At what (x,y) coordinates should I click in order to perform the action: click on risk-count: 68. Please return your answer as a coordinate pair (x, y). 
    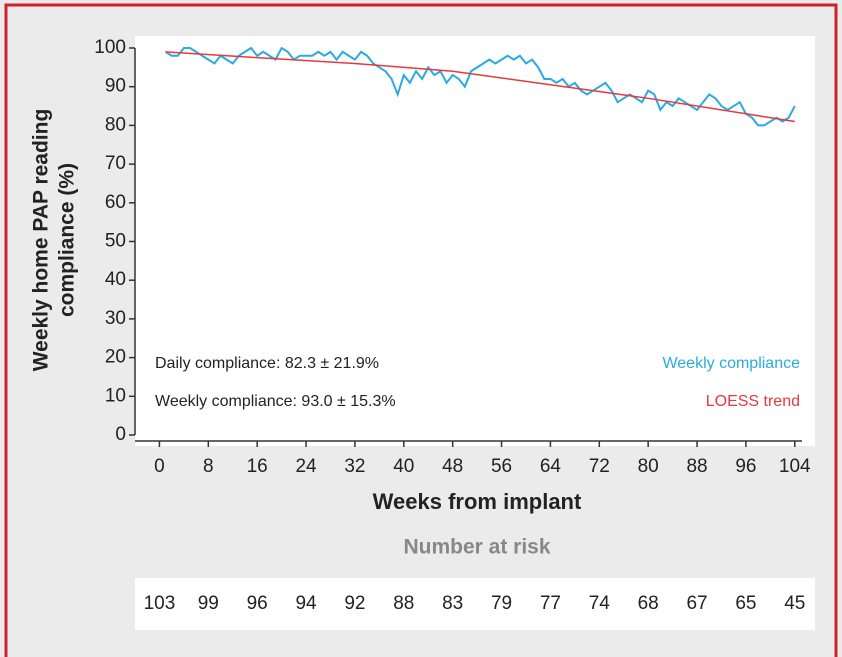
    Looking at the image, I should click on (648, 603).